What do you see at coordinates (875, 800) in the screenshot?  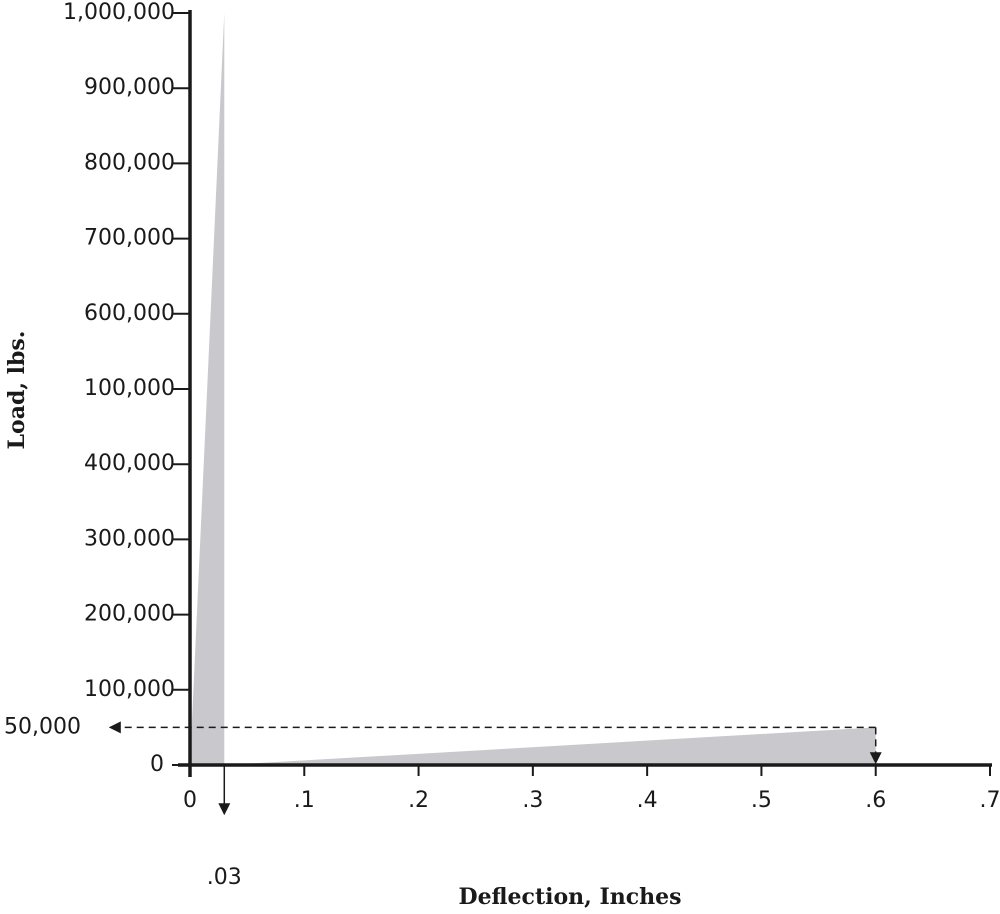 I see `x-tick-label: .6` at bounding box center [875, 800].